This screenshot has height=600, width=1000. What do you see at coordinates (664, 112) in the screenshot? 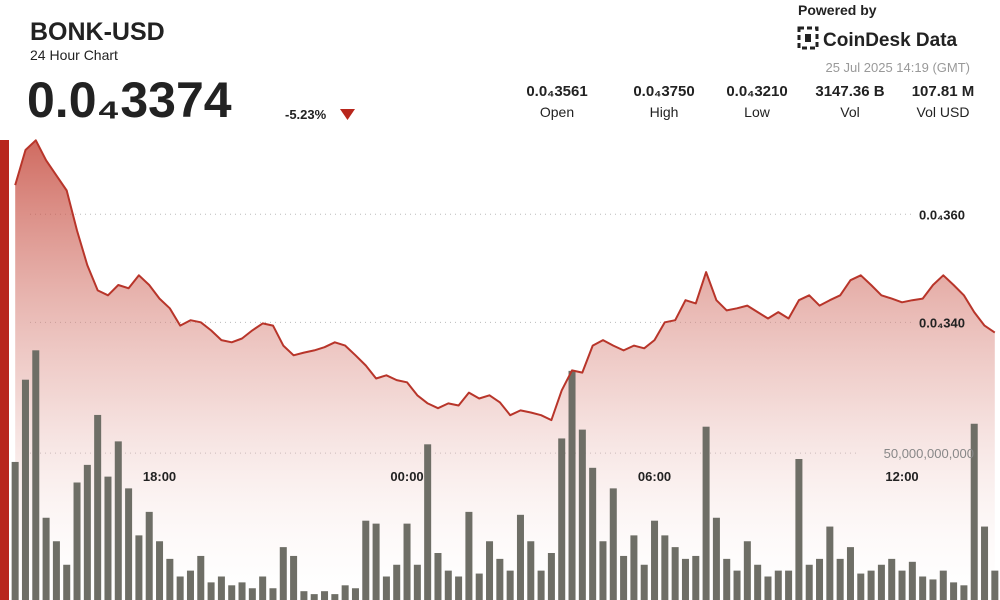
I see `stat-label: High` at bounding box center [664, 112].